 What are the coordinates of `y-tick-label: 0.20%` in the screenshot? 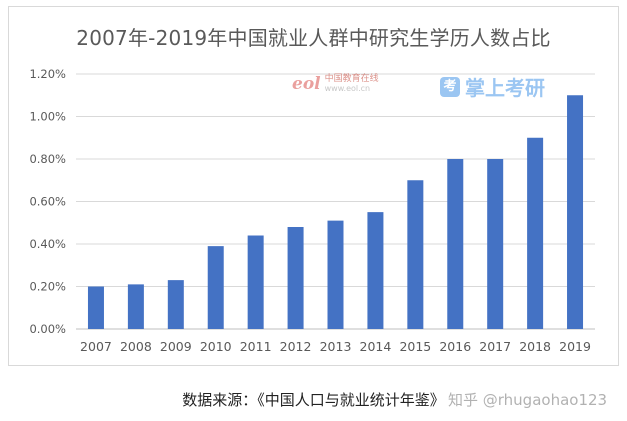 It's located at (47, 287).